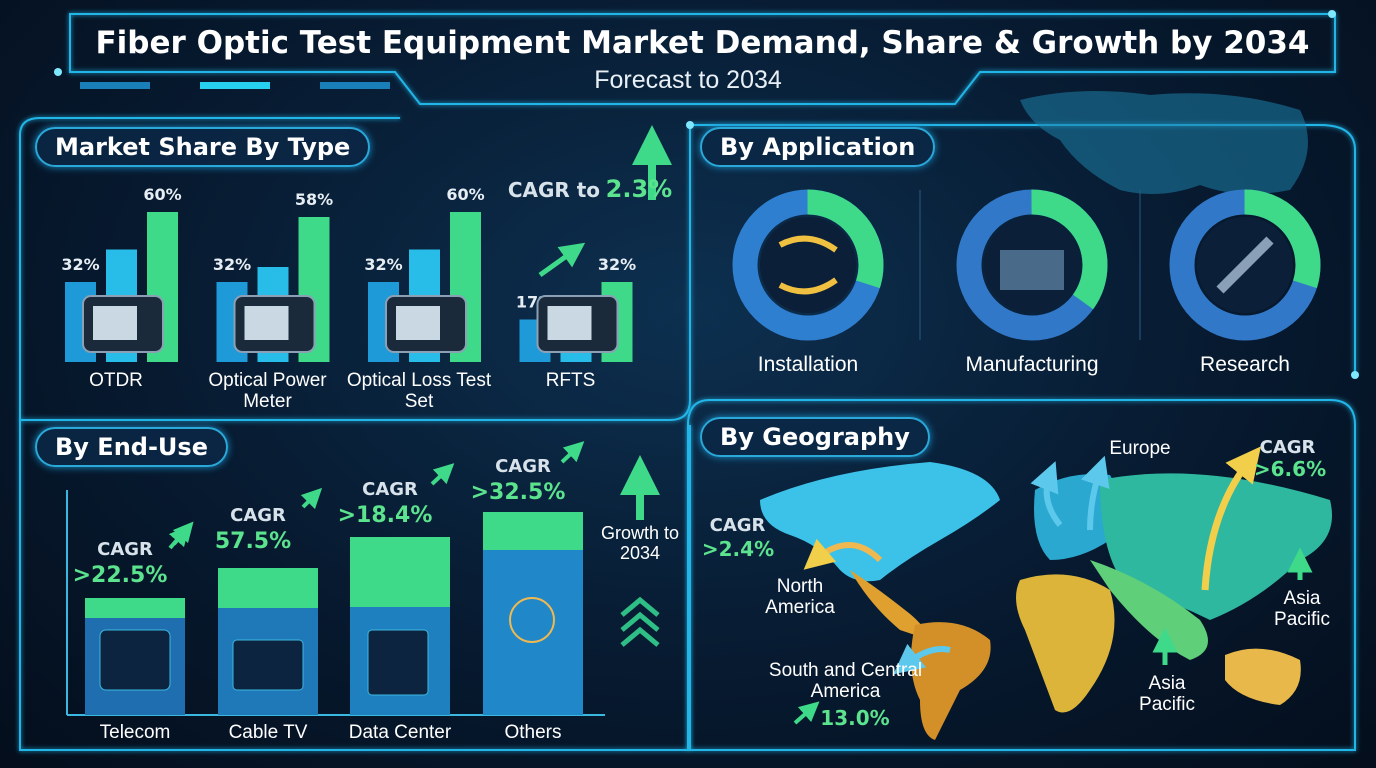 The height and width of the screenshot is (768, 1376). Describe the element at coordinates (162, 194) in the screenshot. I see `value-label: 60%` at that location.